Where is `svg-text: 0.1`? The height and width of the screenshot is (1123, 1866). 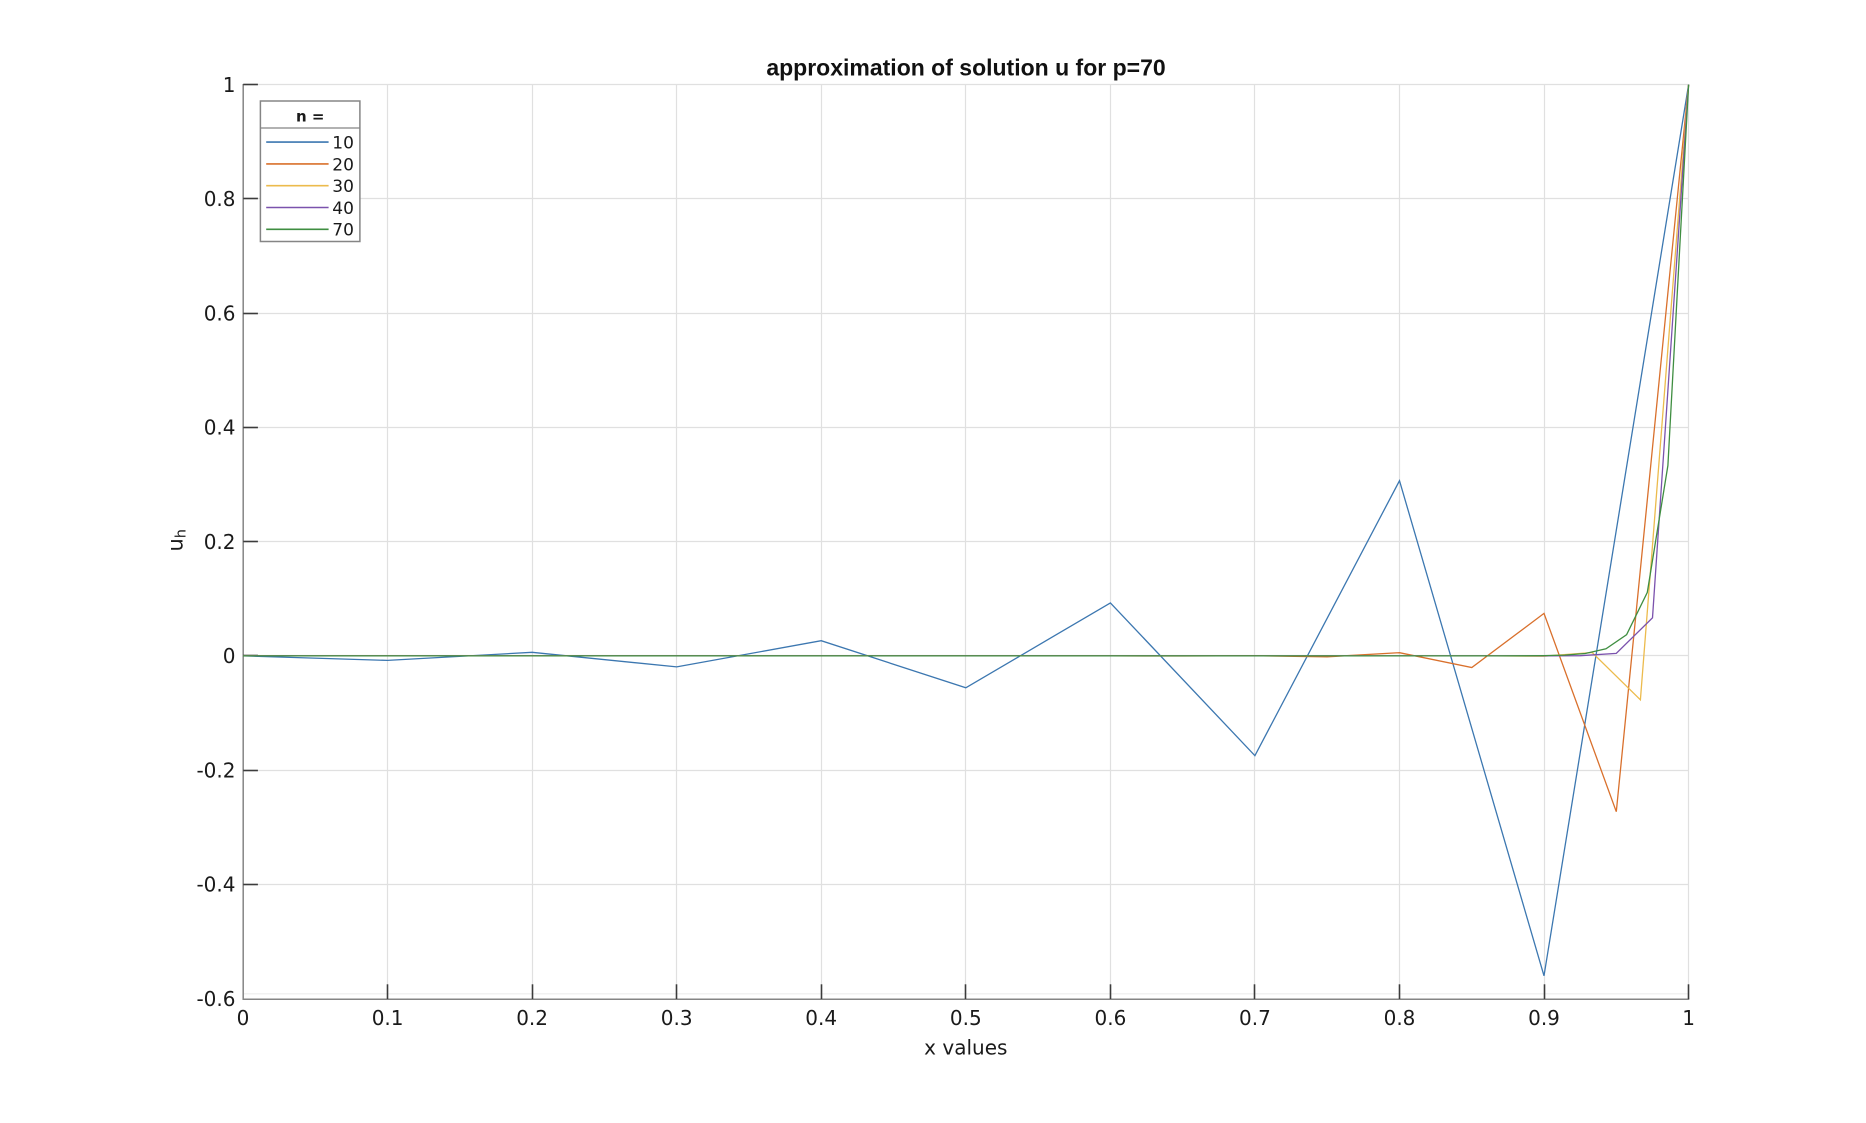
svg-text: 0.1 is located at coordinates (388, 1018).